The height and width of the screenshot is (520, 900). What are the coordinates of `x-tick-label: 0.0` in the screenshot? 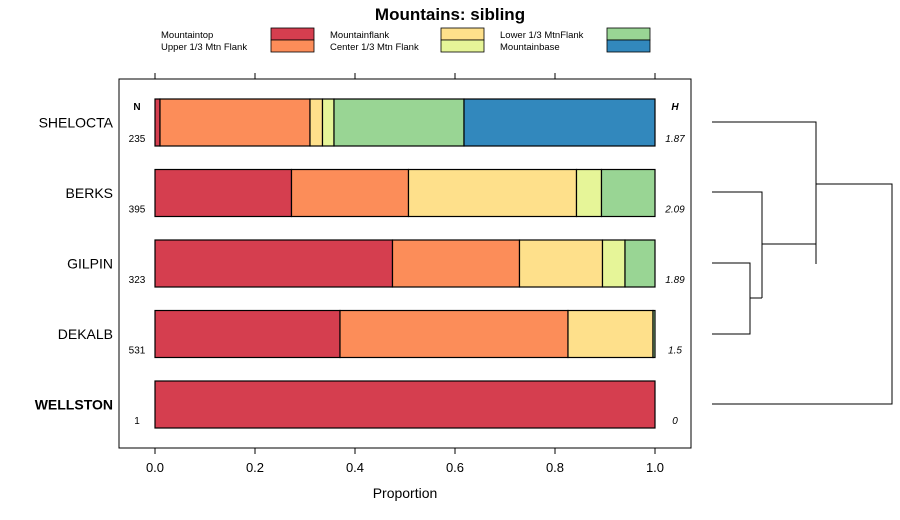 It's located at (155, 467).